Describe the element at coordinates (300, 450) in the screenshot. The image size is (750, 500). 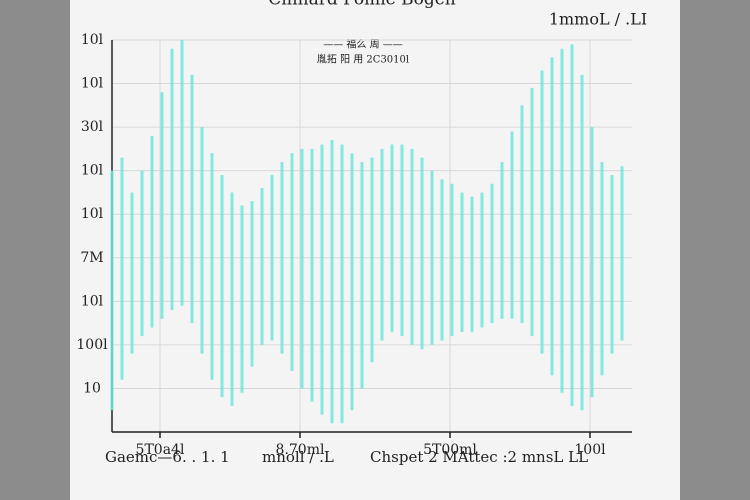
I see `x-tick-label: 8.70ml` at that location.